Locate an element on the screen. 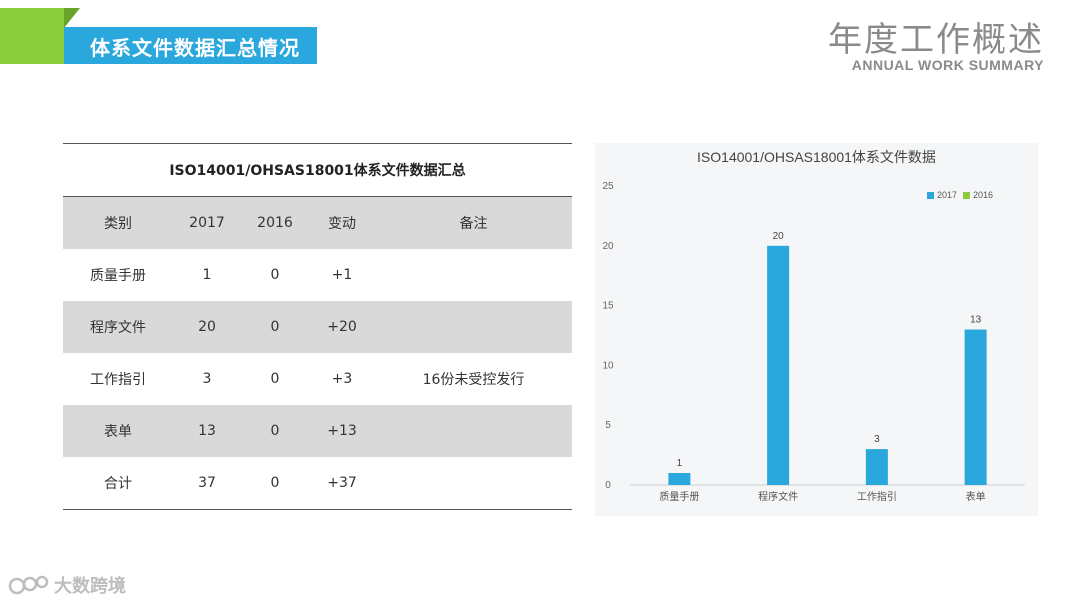 This screenshot has width=1080, height=608. table-title: ISO14001/OHSAS18001体系文件数据汇总 is located at coordinates (317, 170).